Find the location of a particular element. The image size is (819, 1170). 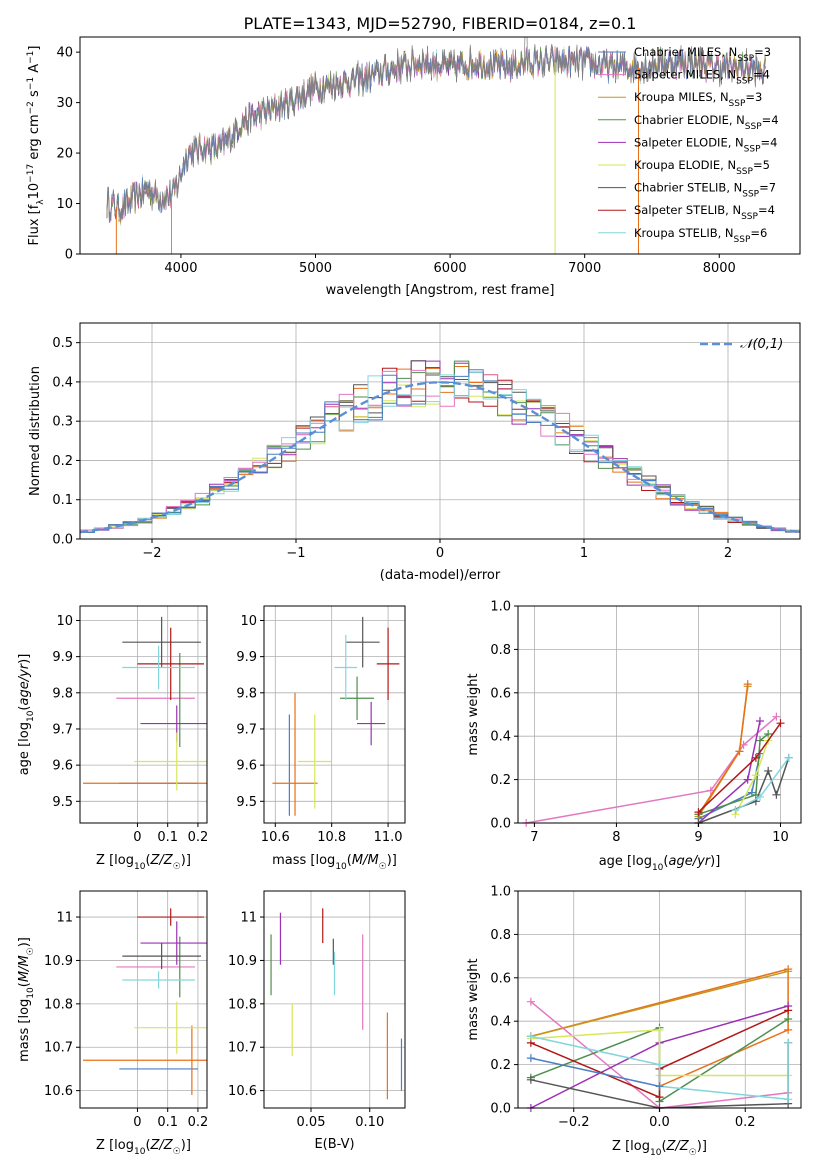

y-tick-label: 11 is located at coordinates (64, 918).